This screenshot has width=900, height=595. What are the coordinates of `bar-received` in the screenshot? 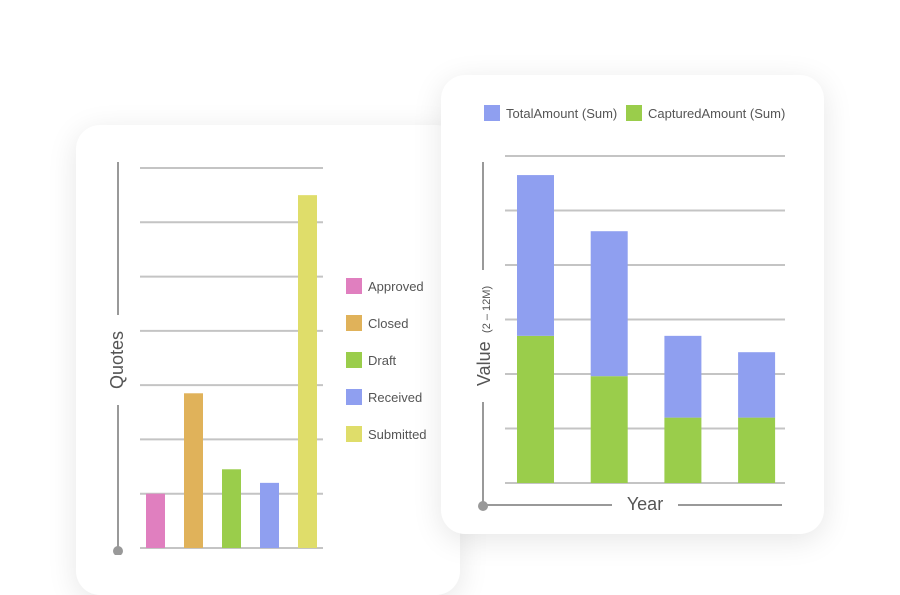 It's located at (269, 515).